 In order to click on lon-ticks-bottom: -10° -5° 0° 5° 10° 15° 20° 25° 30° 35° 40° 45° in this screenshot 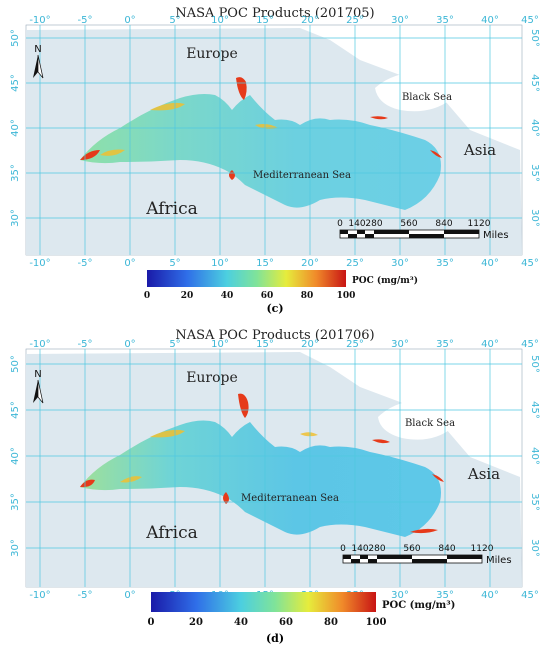, I will do `click(284, 263)`.